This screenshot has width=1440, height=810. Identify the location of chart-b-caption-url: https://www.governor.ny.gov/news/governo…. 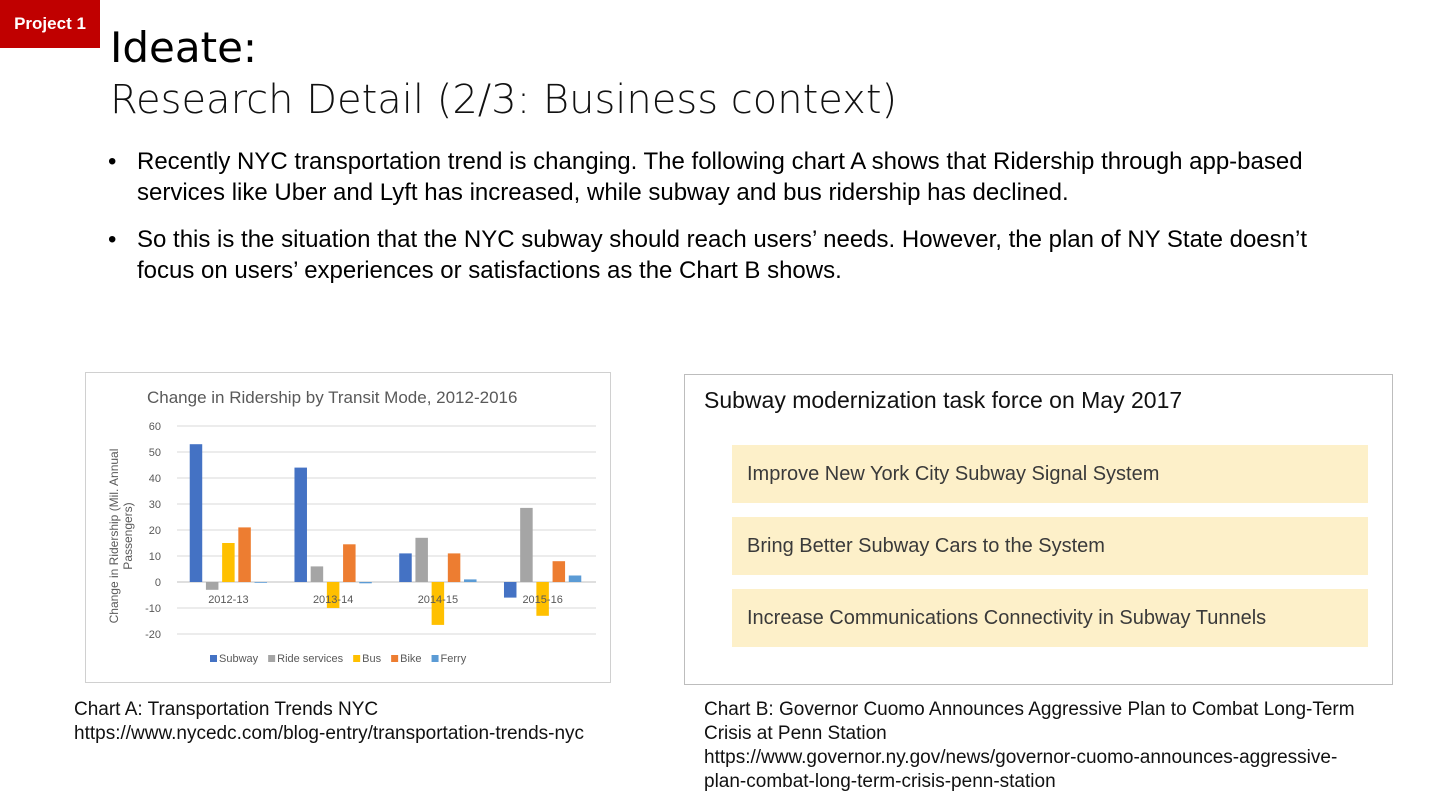
(1021, 757).